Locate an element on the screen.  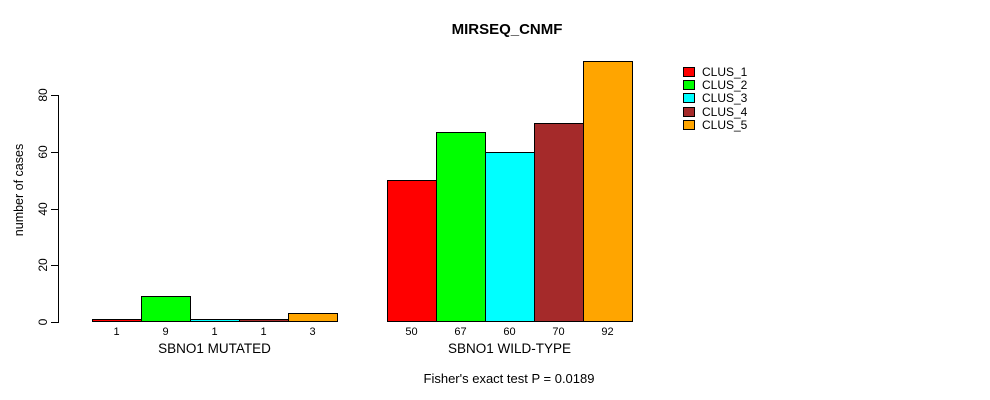
legend-label: CLUS_1 is located at coordinates (725, 72).